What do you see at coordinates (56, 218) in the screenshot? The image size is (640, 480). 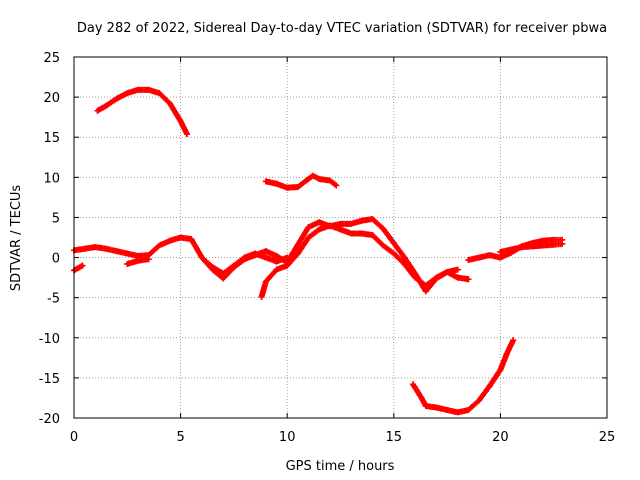 I see `y-tick-label: 5` at bounding box center [56, 218].